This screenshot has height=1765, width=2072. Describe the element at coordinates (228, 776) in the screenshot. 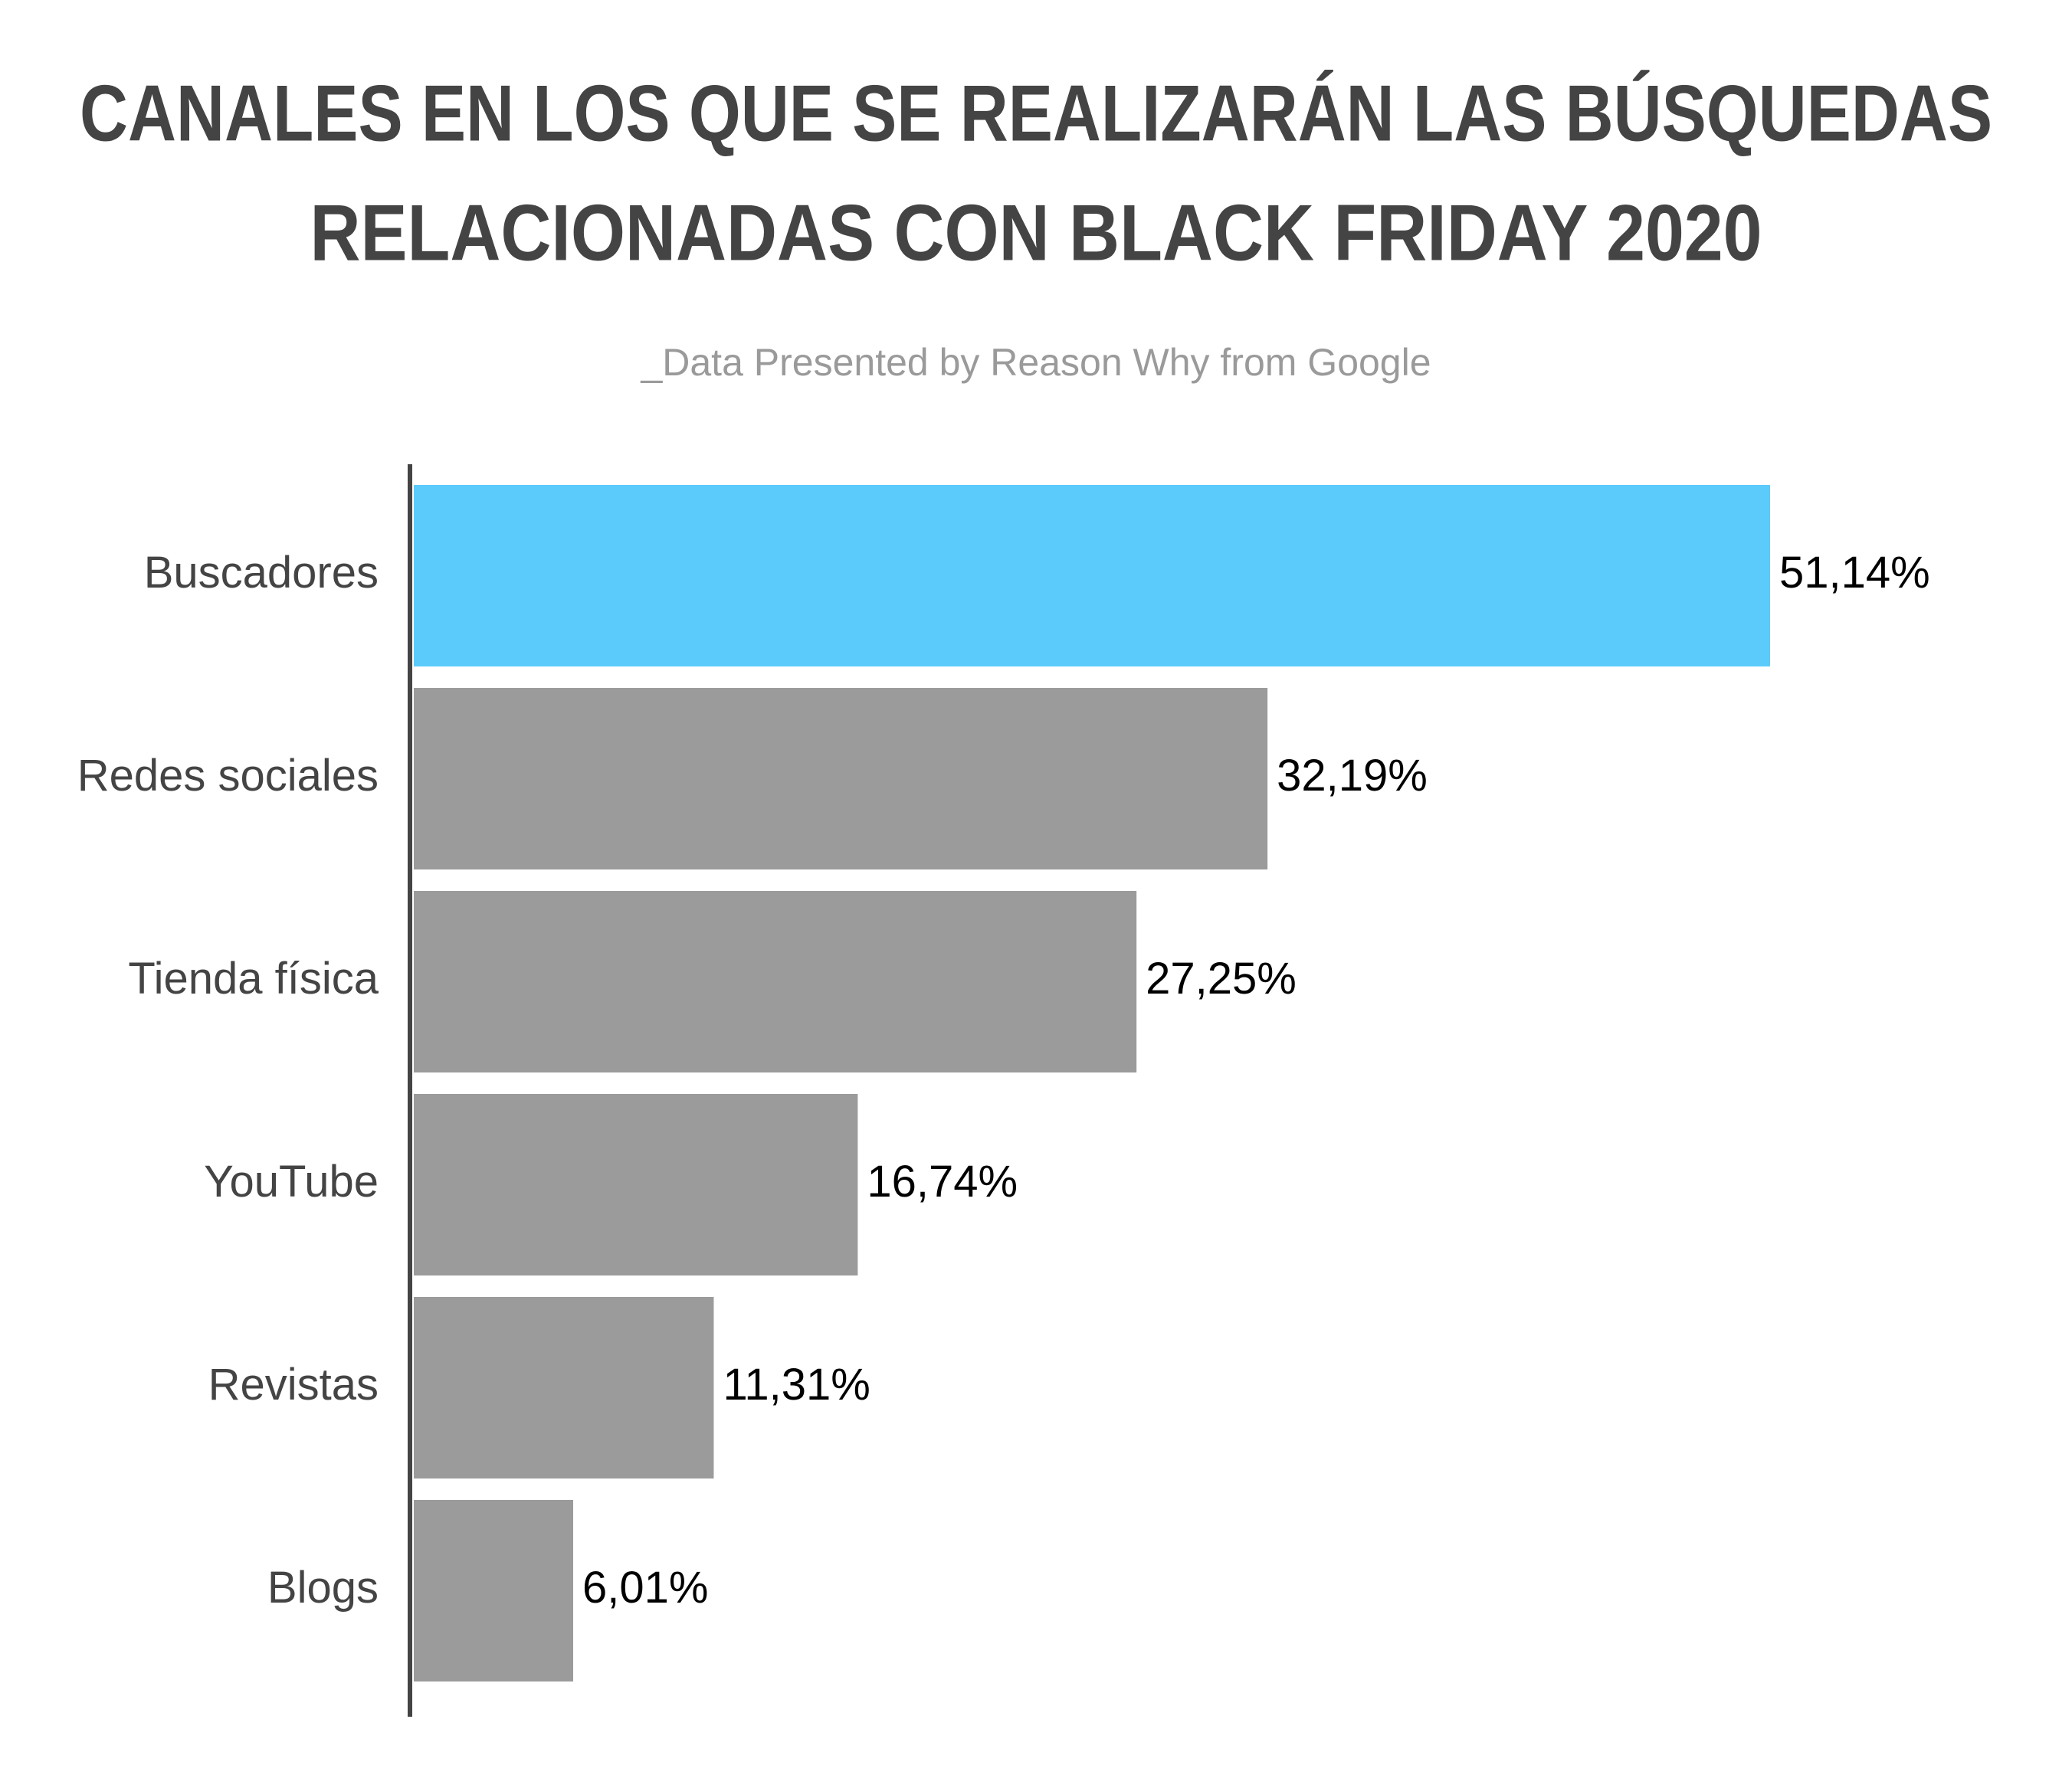

I see `category-label: Redes sociales` at that location.